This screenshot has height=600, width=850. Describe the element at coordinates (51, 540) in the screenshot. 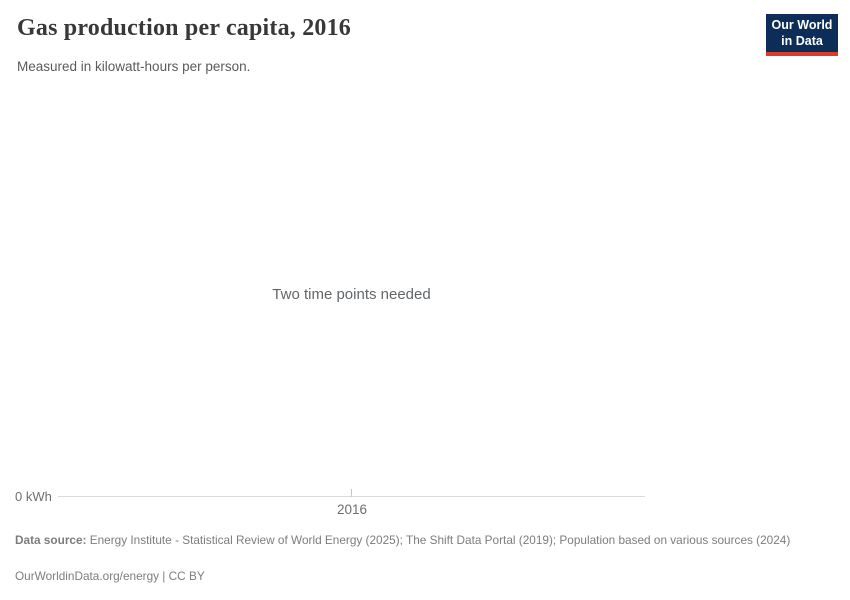

I see `datasource-label: Data source:` at that location.